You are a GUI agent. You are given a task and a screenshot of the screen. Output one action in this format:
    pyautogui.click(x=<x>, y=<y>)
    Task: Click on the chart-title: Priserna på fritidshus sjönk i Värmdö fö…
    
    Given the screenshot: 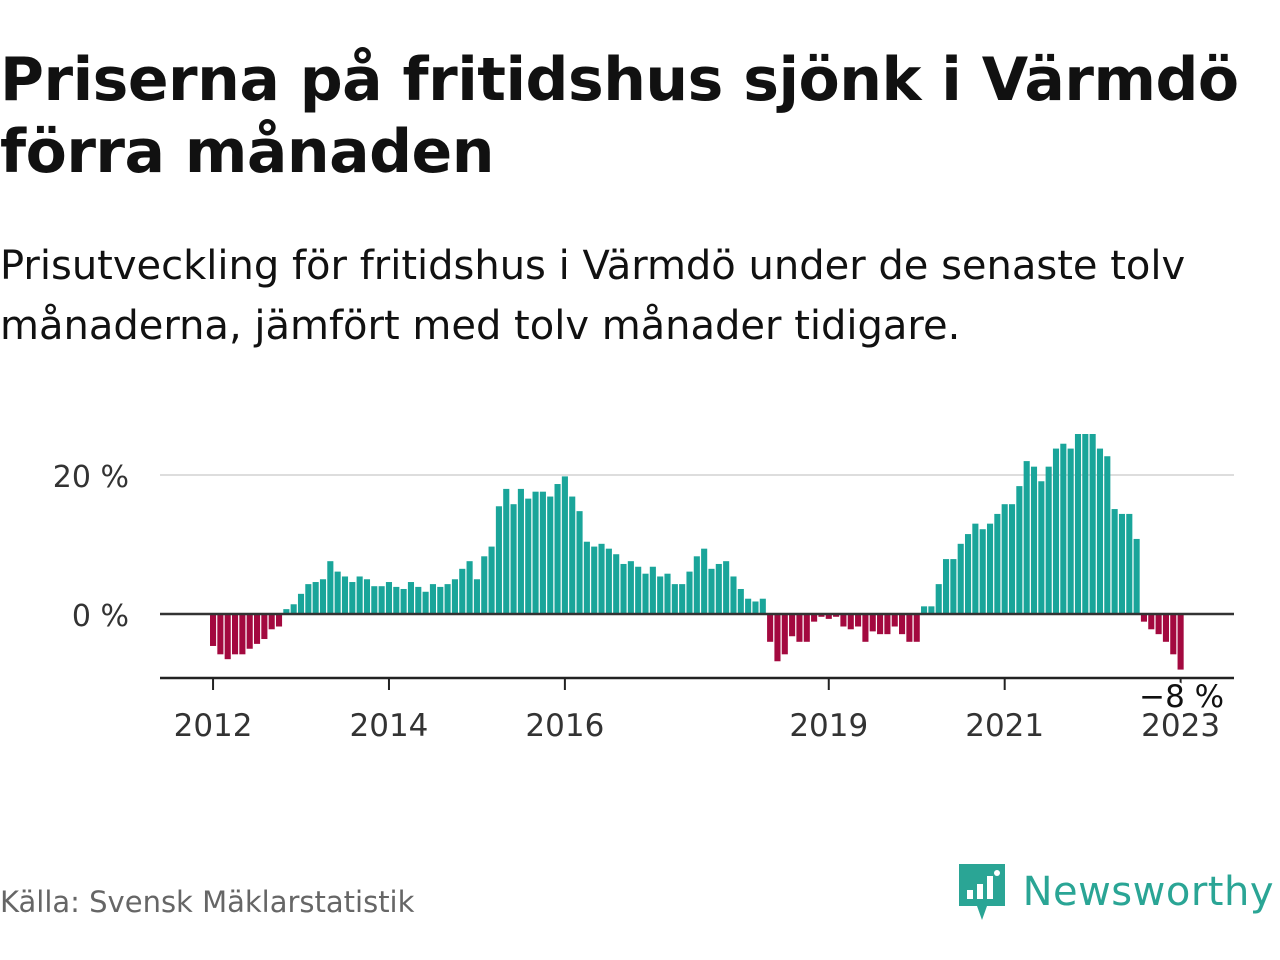 What is the action you would take?
    pyautogui.click(x=619, y=116)
    